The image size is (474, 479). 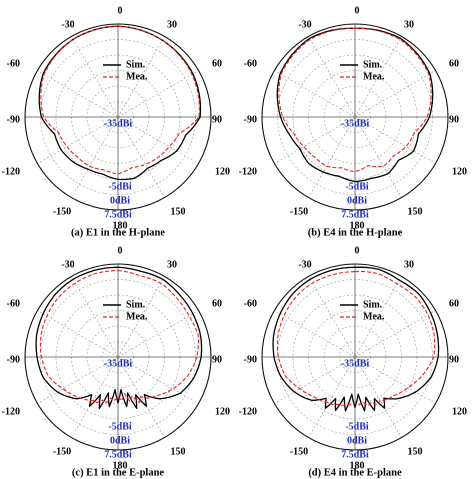 What do you see at coordinates (355, 232) in the screenshot?
I see `panel-caption: (b) E4 in the H-plane` at bounding box center [355, 232].